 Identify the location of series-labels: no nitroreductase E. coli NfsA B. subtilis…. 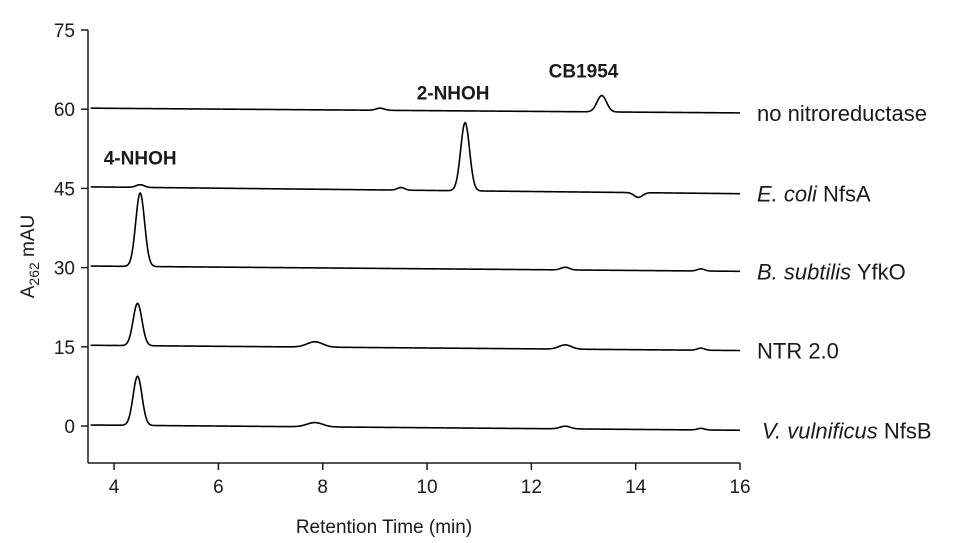
(844, 272).